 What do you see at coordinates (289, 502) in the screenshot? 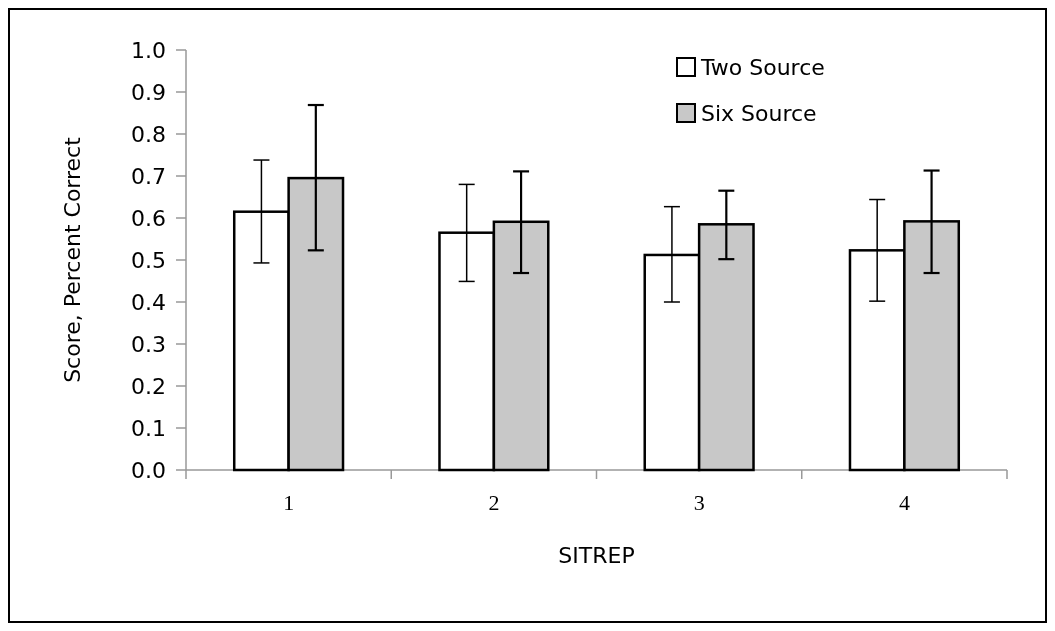
I see `x-tick-label: 1` at bounding box center [289, 502].